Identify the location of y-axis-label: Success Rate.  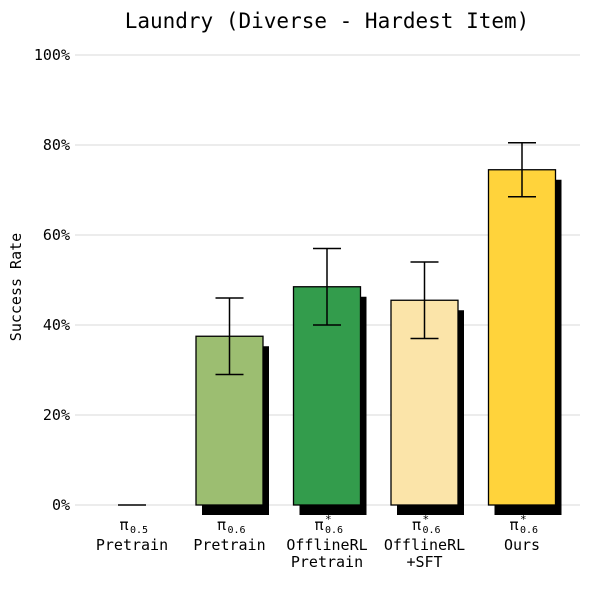
(16, 287).